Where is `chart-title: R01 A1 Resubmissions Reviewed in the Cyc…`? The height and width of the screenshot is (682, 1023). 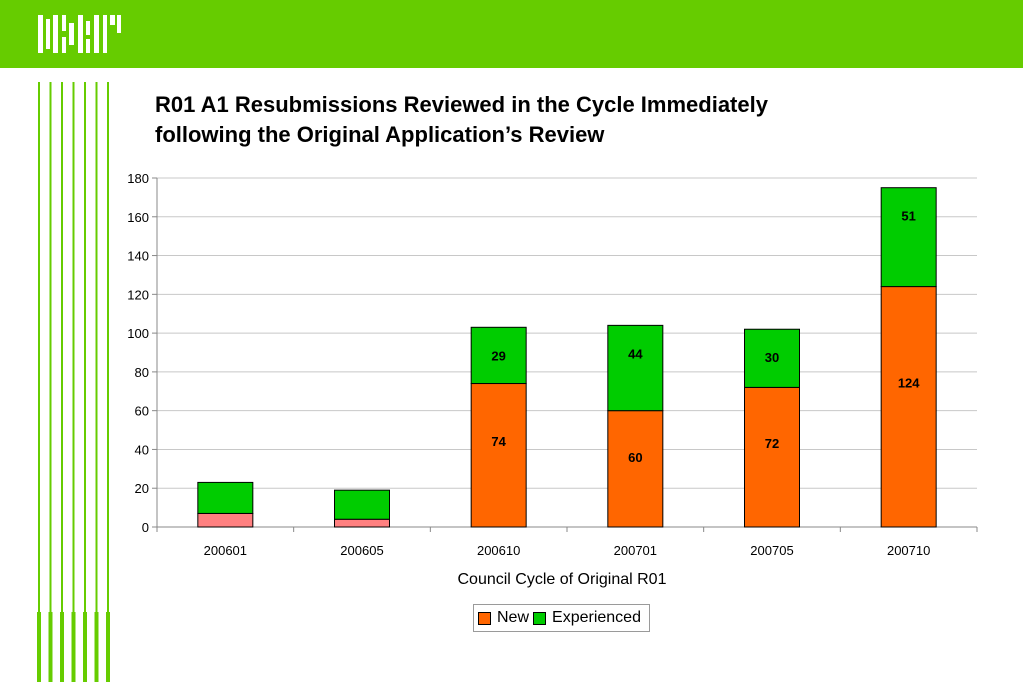 chart-title: R01 A1 Resubmissions Reviewed in the Cyc… is located at coordinates (535, 120).